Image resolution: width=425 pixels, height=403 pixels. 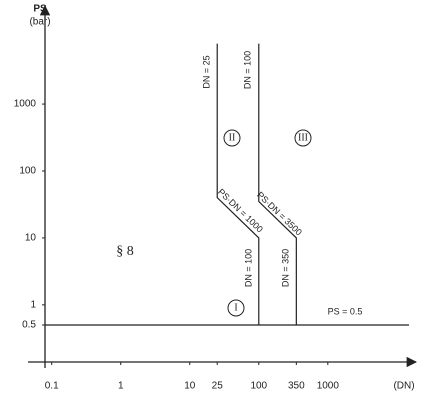 What do you see at coordinates (285, 268) in the screenshot?
I see `annotation: DN = 350` at bounding box center [285, 268].